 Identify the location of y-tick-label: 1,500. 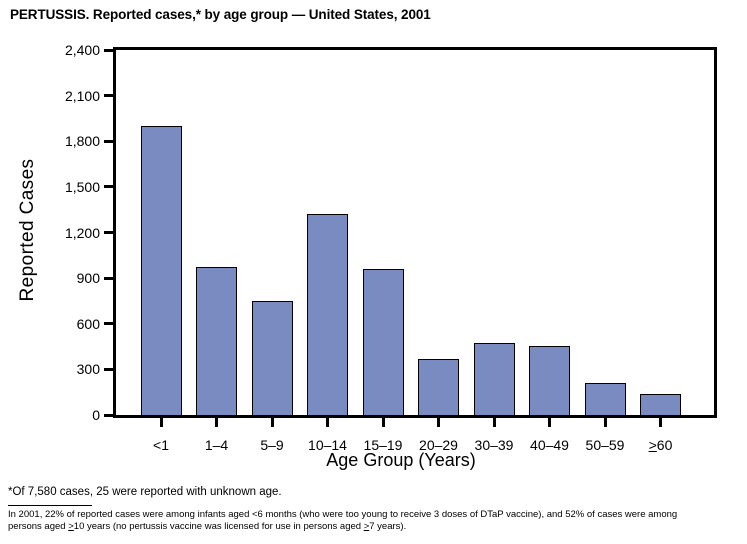
(82, 186).